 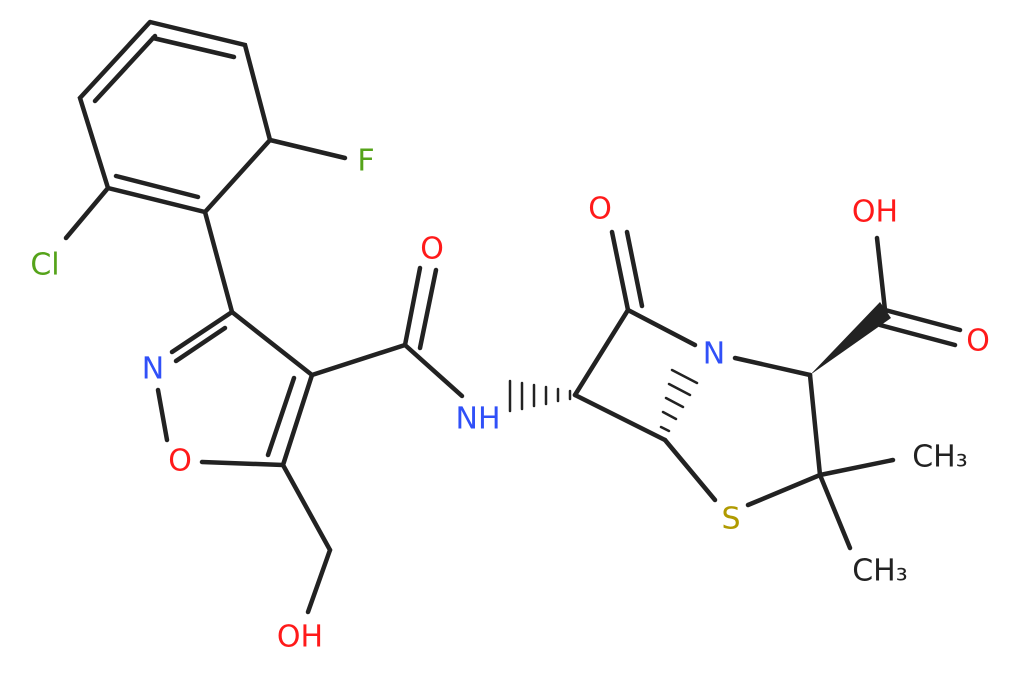 What do you see at coordinates (365, 161) in the screenshot?
I see `atom: F` at bounding box center [365, 161].